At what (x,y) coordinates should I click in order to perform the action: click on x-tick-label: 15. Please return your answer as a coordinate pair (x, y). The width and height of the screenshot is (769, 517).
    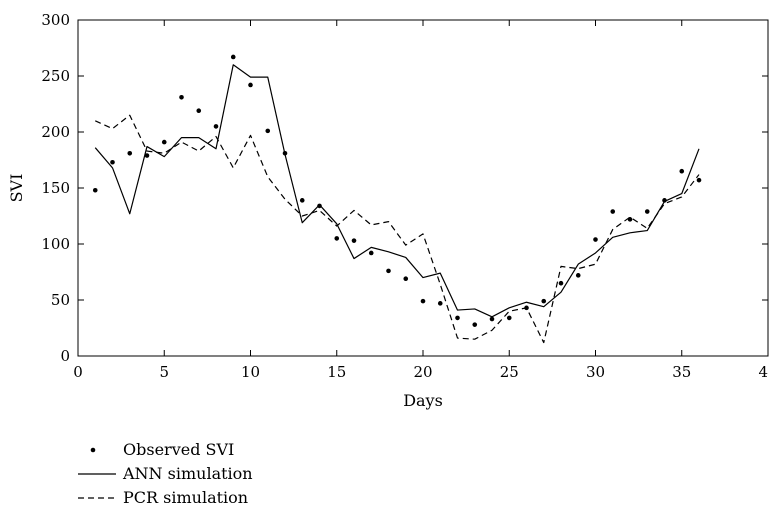
    Looking at the image, I should click on (336, 372).